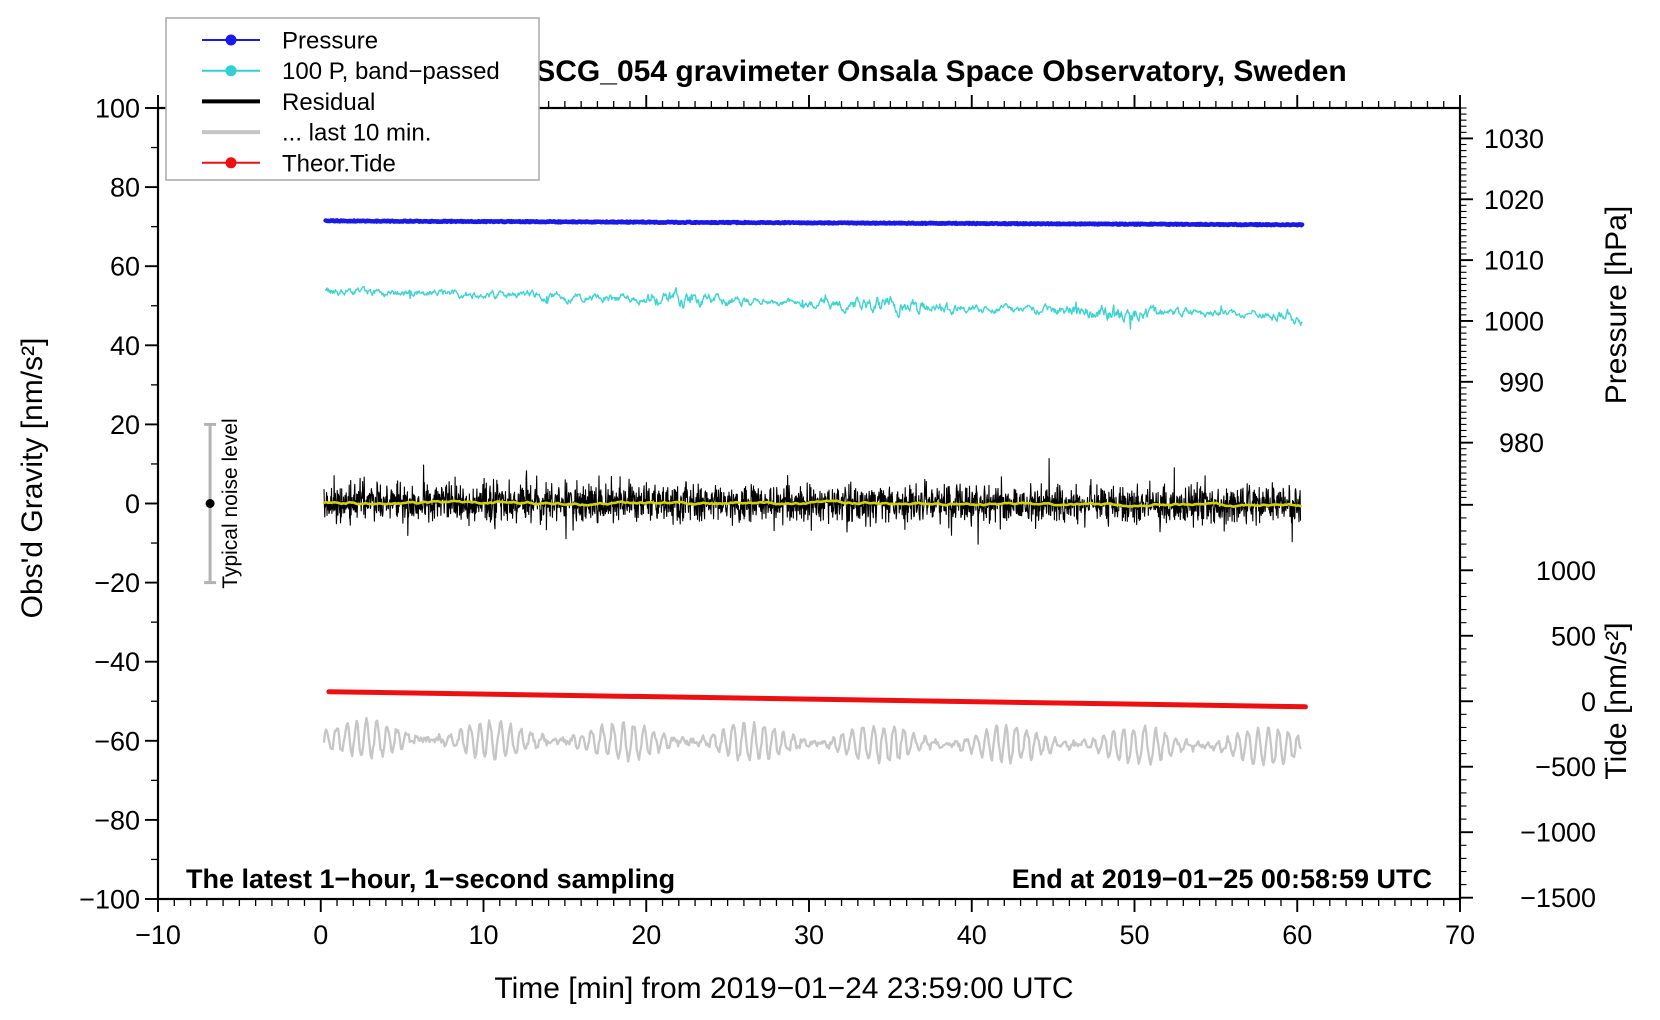 The width and height of the screenshot is (1660, 1020). Describe the element at coordinates (1521, 443) in the screenshot. I see `pressure-tick-label: 980` at that location.